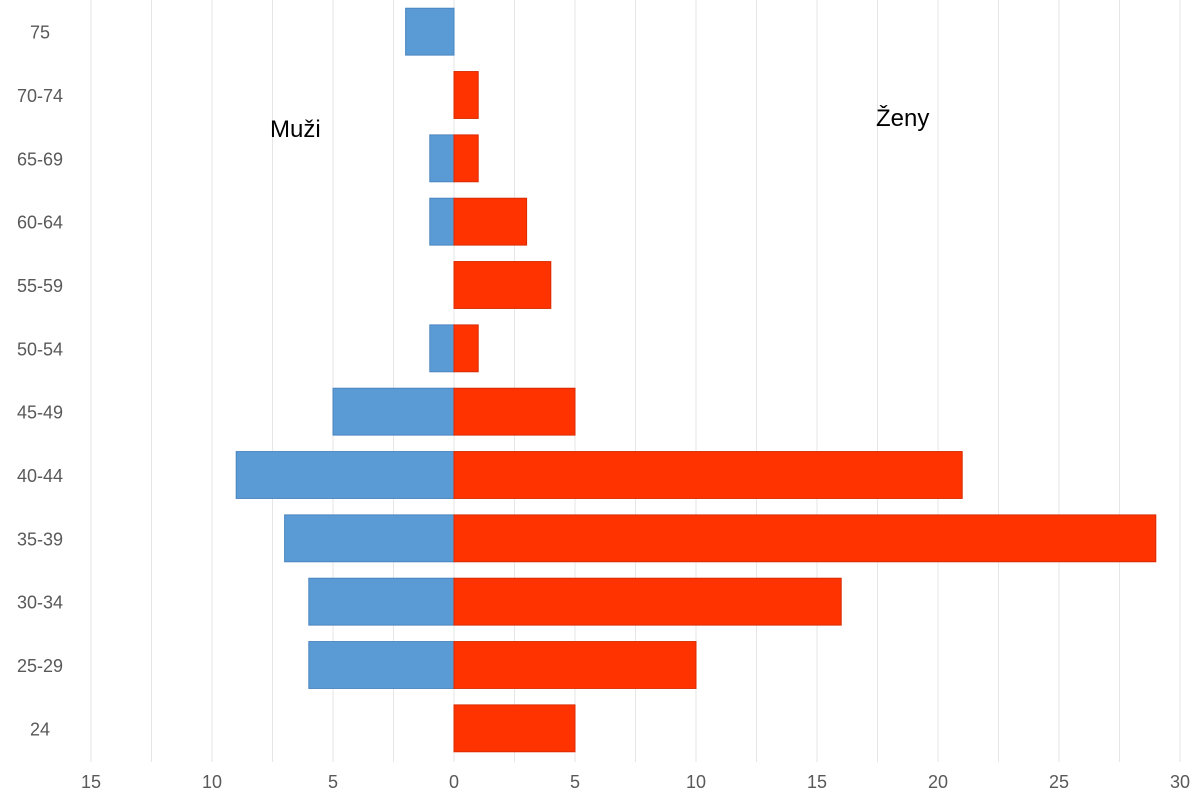 This screenshot has width=1195, height=793. What do you see at coordinates (1059, 782) in the screenshot?
I see `x-tick-label: 25` at bounding box center [1059, 782].